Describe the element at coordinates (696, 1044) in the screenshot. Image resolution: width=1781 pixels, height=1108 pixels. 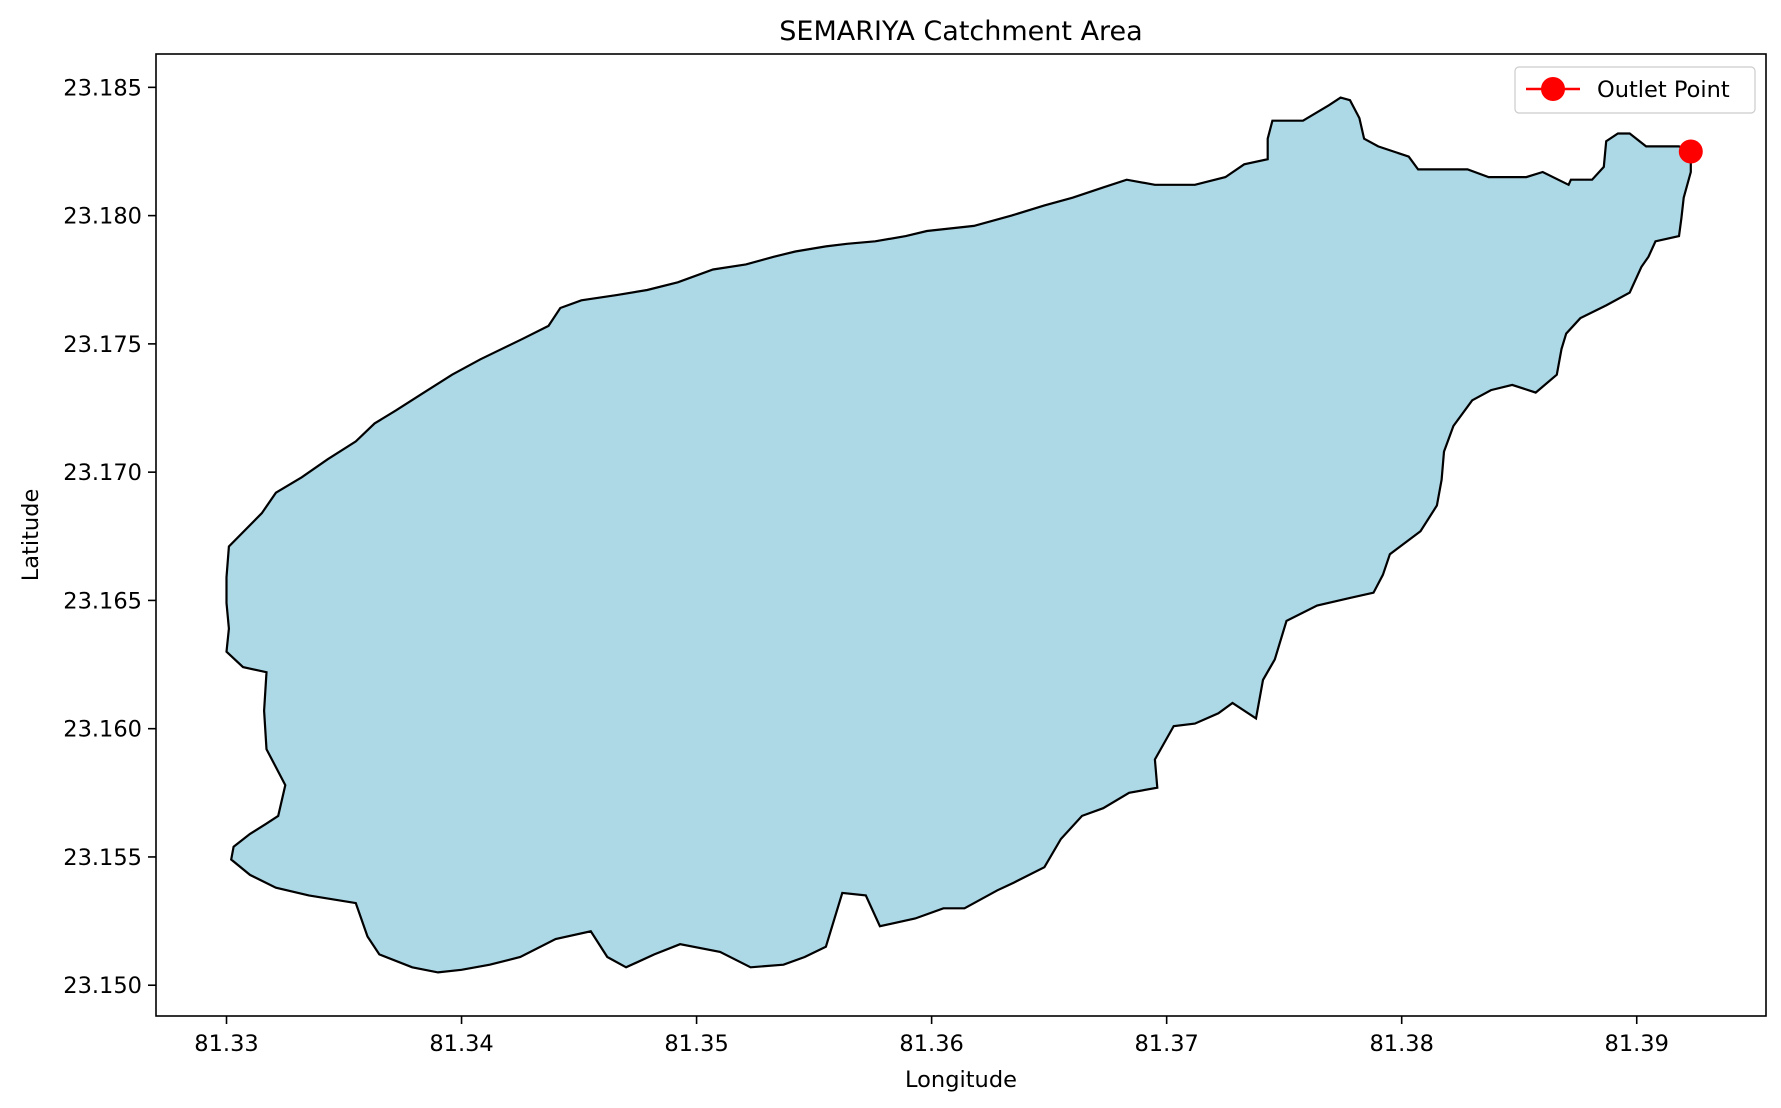
I see `x-tick-label: 81.35` at that location.